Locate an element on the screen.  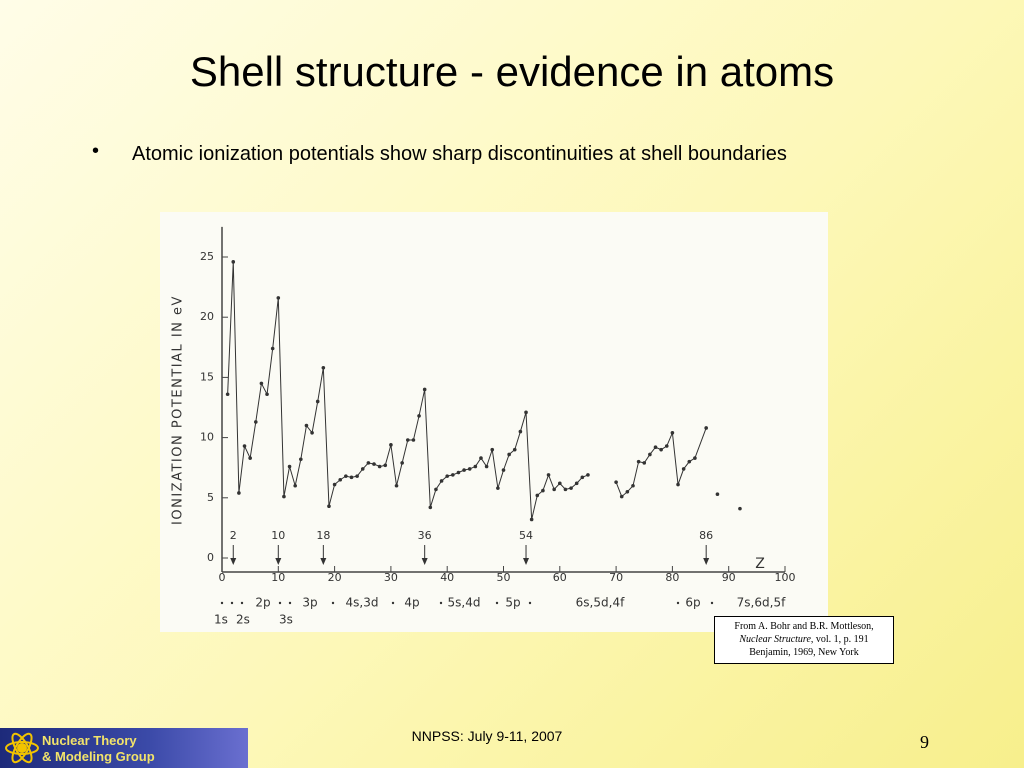
arrow-label: 2 is located at coordinates (233, 535).